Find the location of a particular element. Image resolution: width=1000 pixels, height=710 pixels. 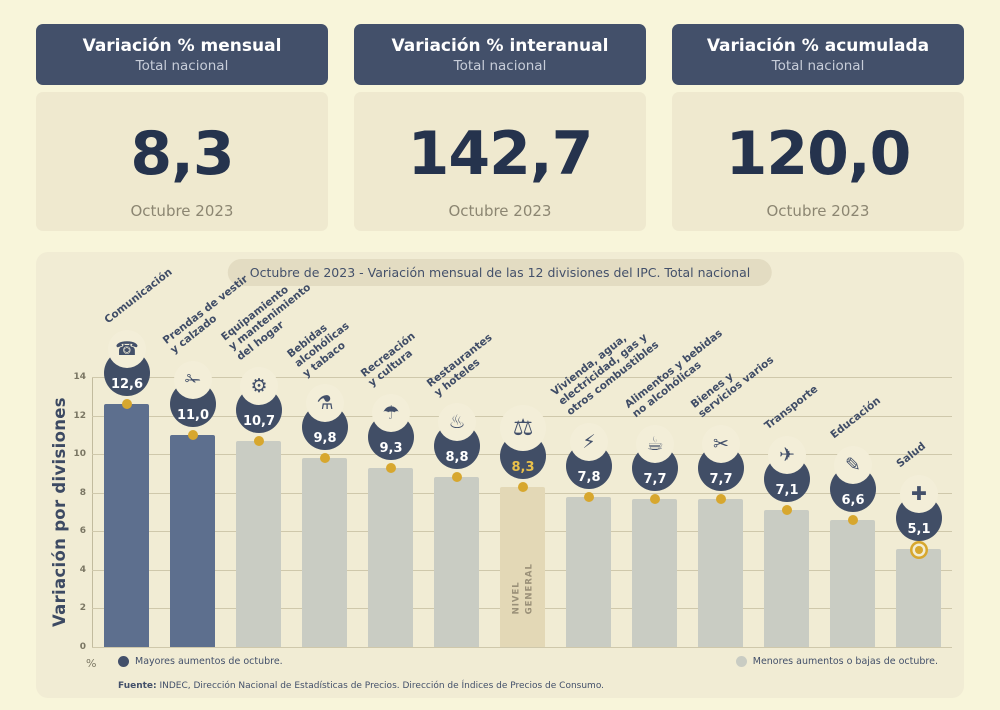

y-tick-label: 4 is located at coordinates (82, 569).